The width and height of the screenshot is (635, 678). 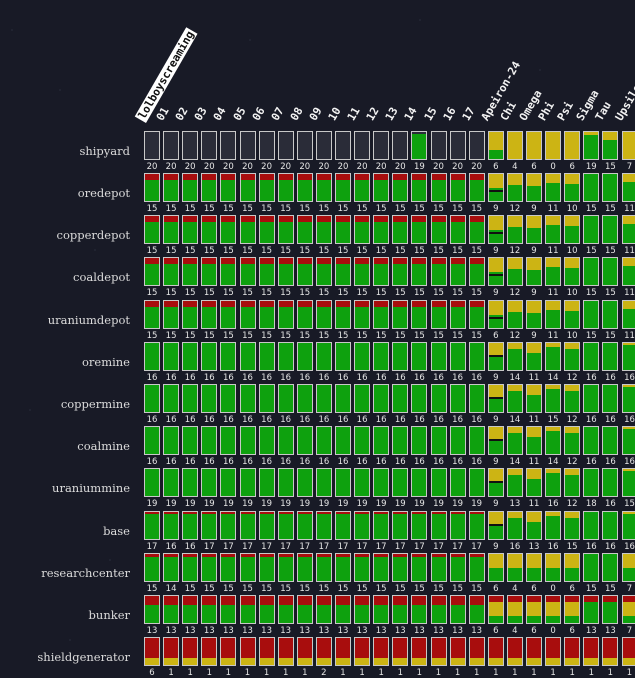 I want to click on building-cell-coppermine-sigma, so click(x=591, y=398).